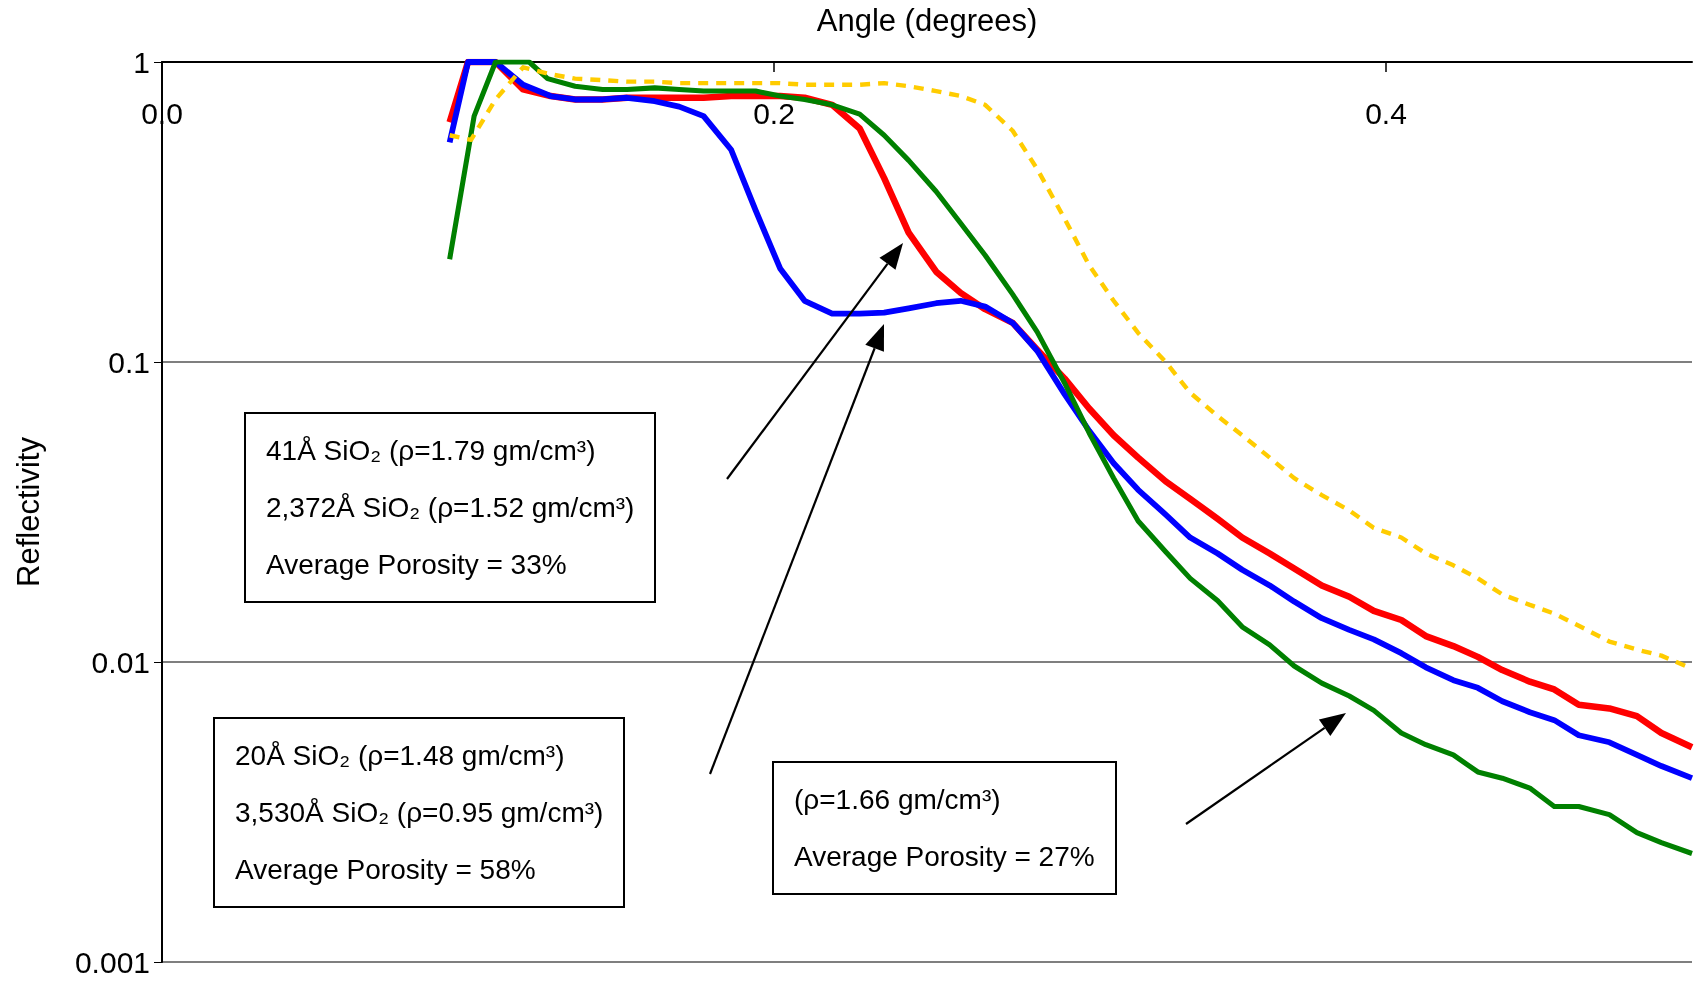 This screenshot has height=981, width=1695. I want to click on note-box: (ρ=1.66 gm/cm³) Average Porosity = 27%, so click(944, 828).